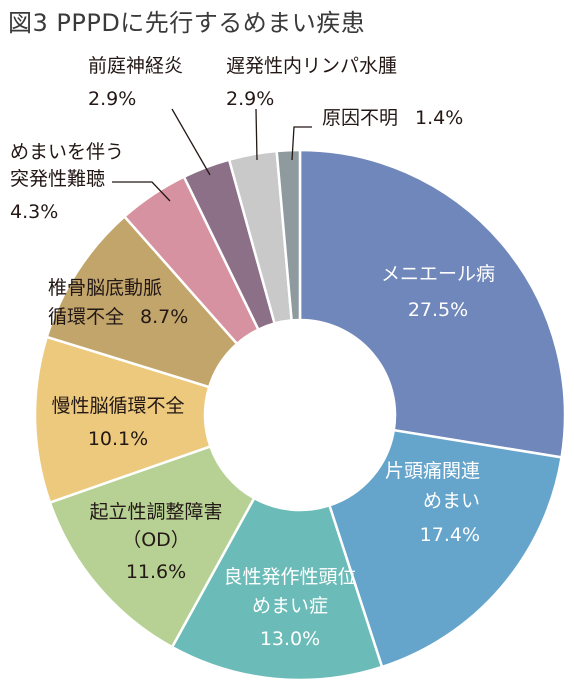 The image size is (574, 683). I want to click on slice-label: めまい, so click(451, 501).